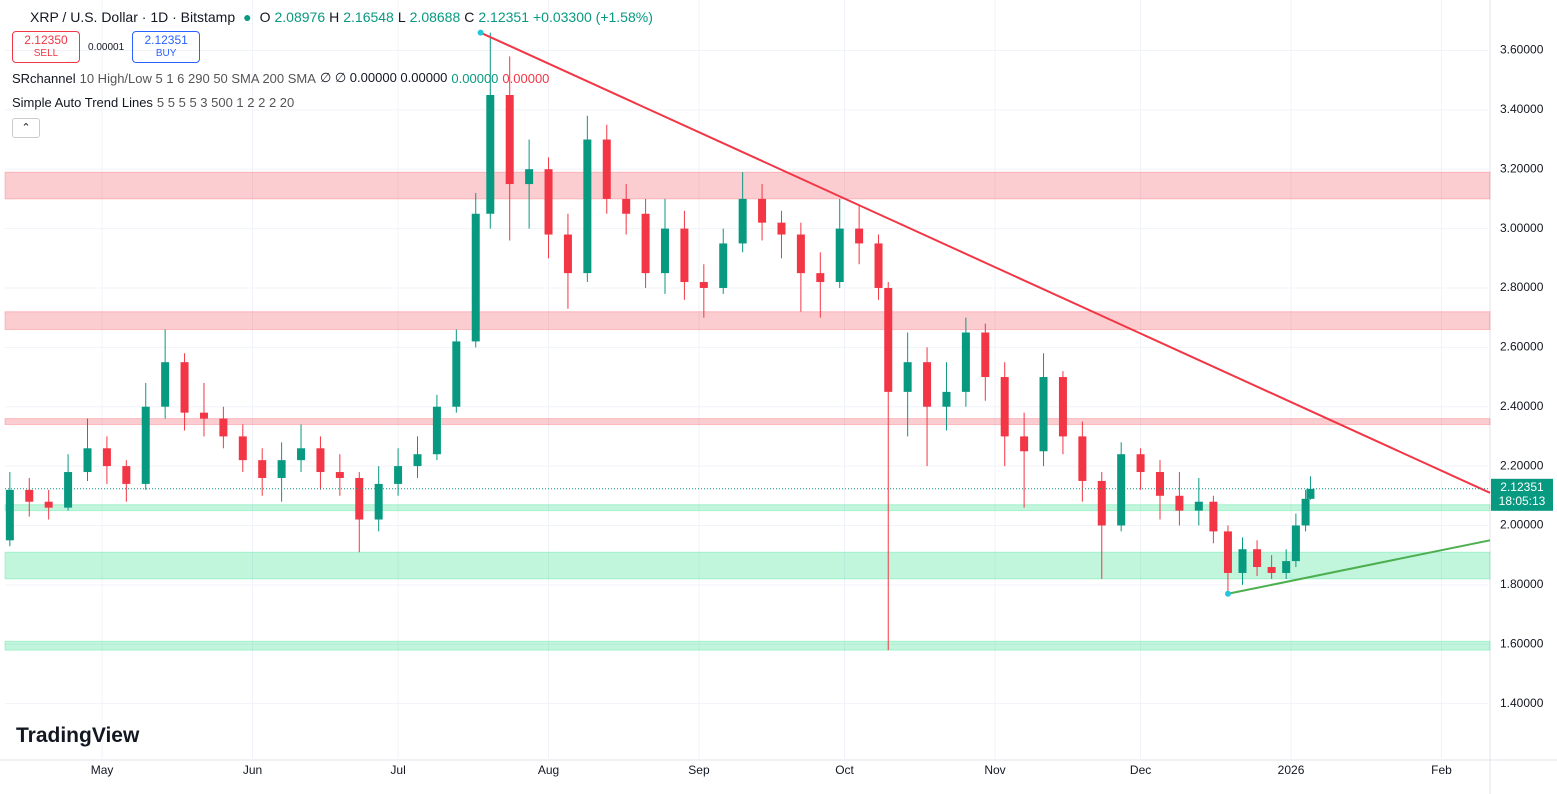 This screenshot has width=1557, height=794. Describe the element at coordinates (1291, 770) in the screenshot. I see `x-tick-label: 2026` at that location.